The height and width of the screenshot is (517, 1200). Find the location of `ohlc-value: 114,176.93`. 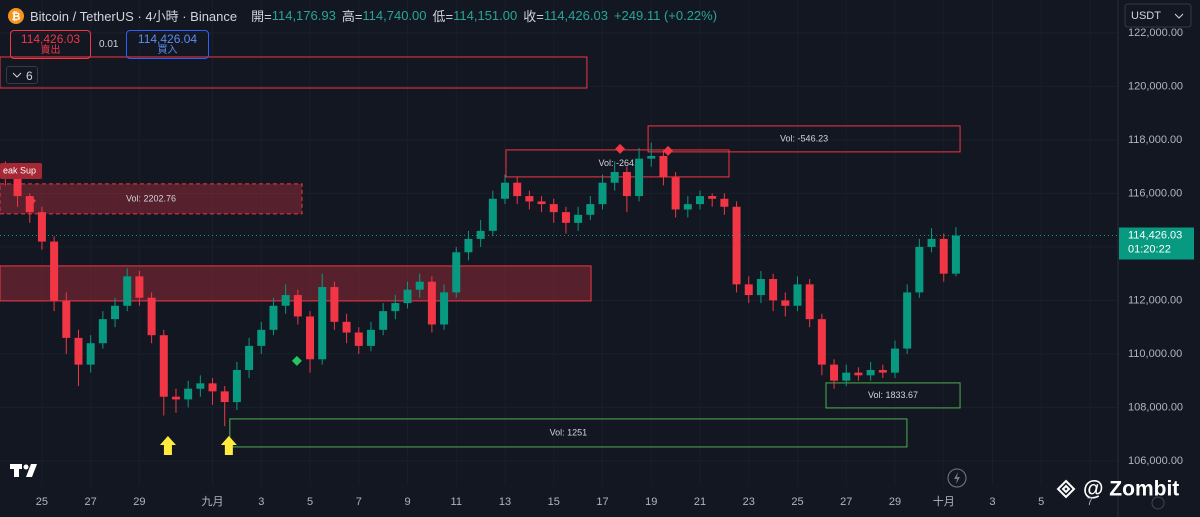

ohlc-value: 114,176.93 is located at coordinates (303, 15).